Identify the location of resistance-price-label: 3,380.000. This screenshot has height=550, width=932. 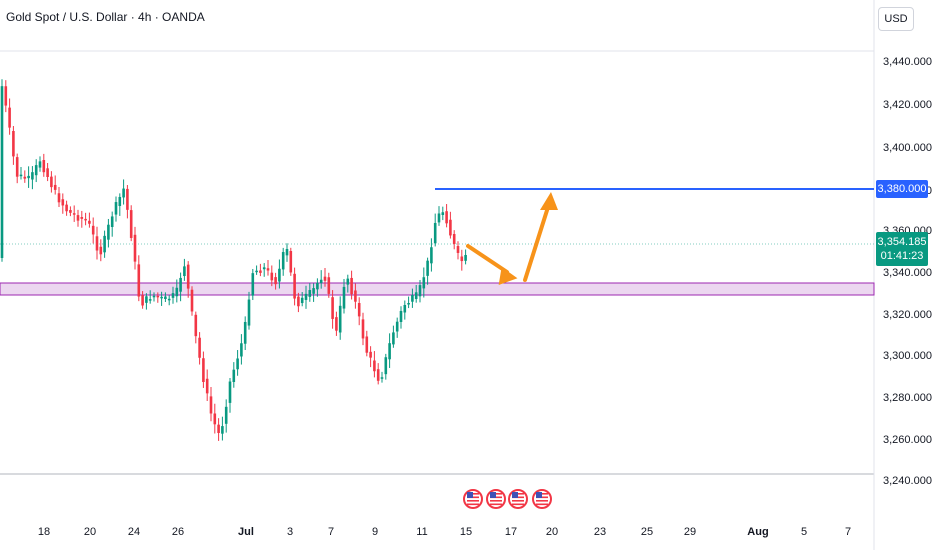
(902, 189).